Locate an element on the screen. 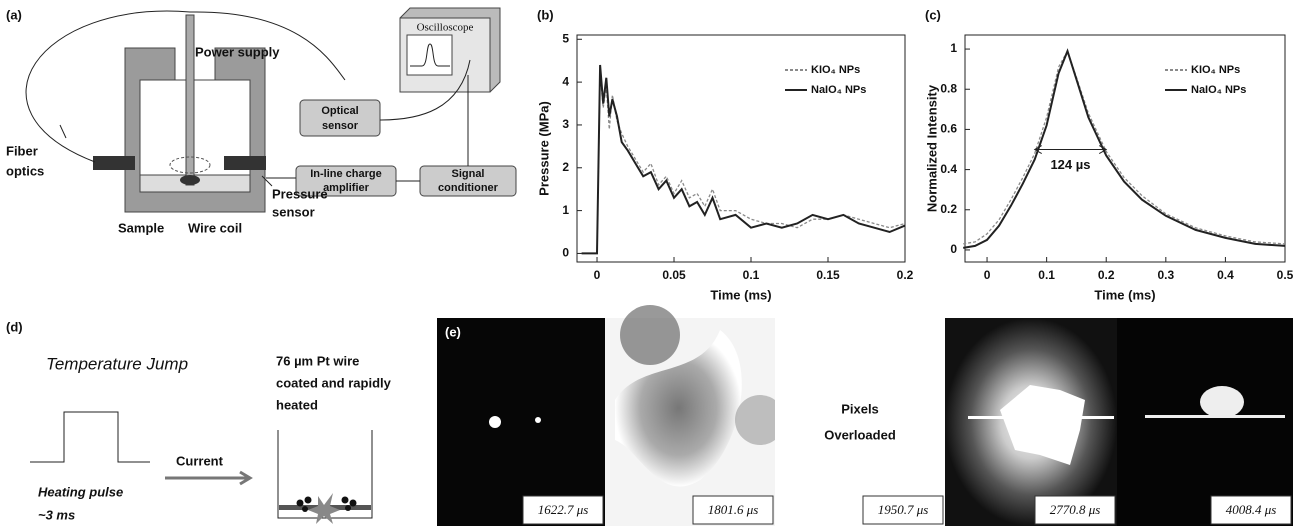  x-tick-label: 0.15 is located at coordinates (828, 275).